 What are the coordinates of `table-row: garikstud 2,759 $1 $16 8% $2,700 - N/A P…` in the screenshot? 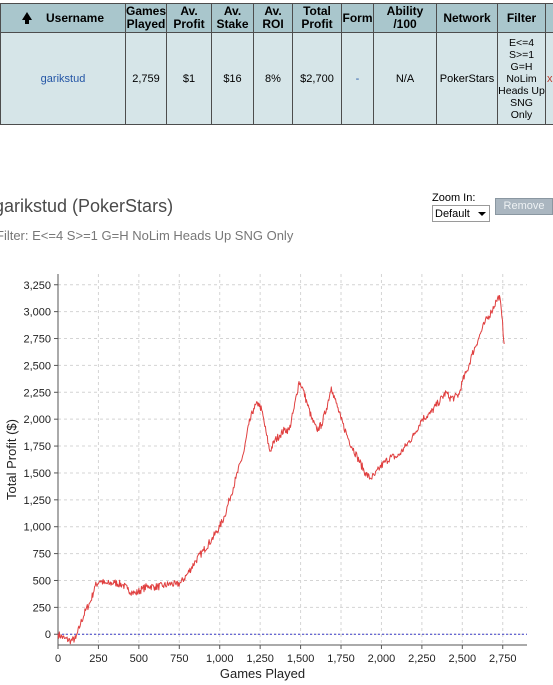 It's located at (276, 78).